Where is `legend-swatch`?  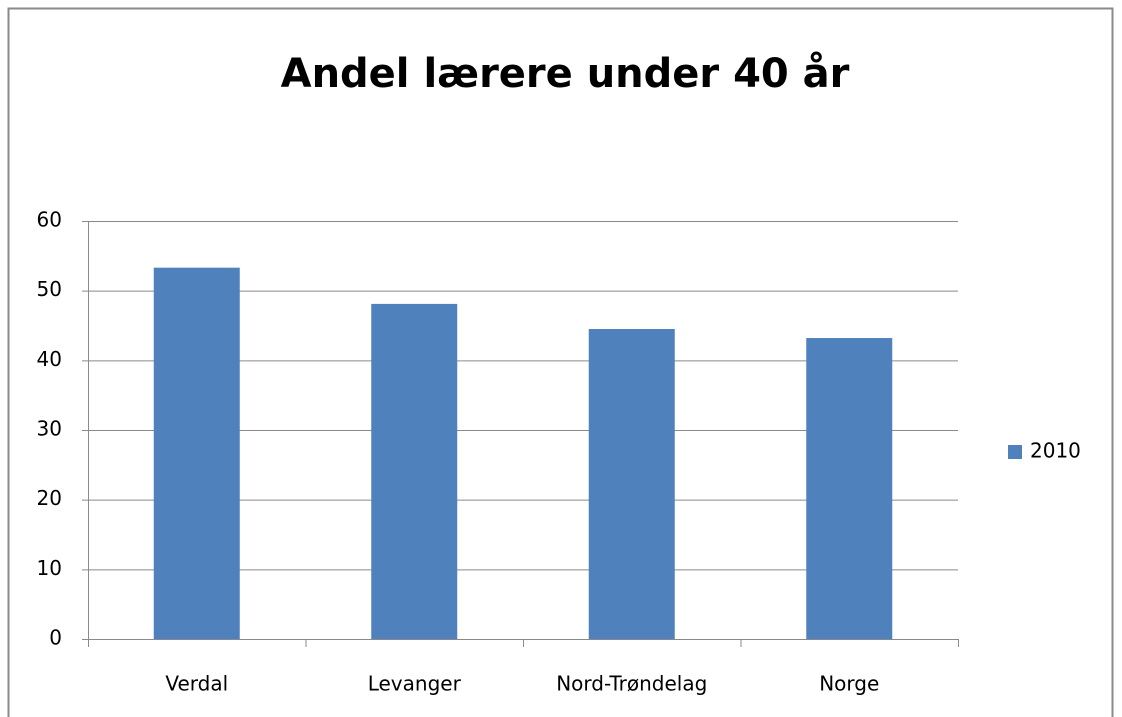 legend-swatch is located at coordinates (1015, 452).